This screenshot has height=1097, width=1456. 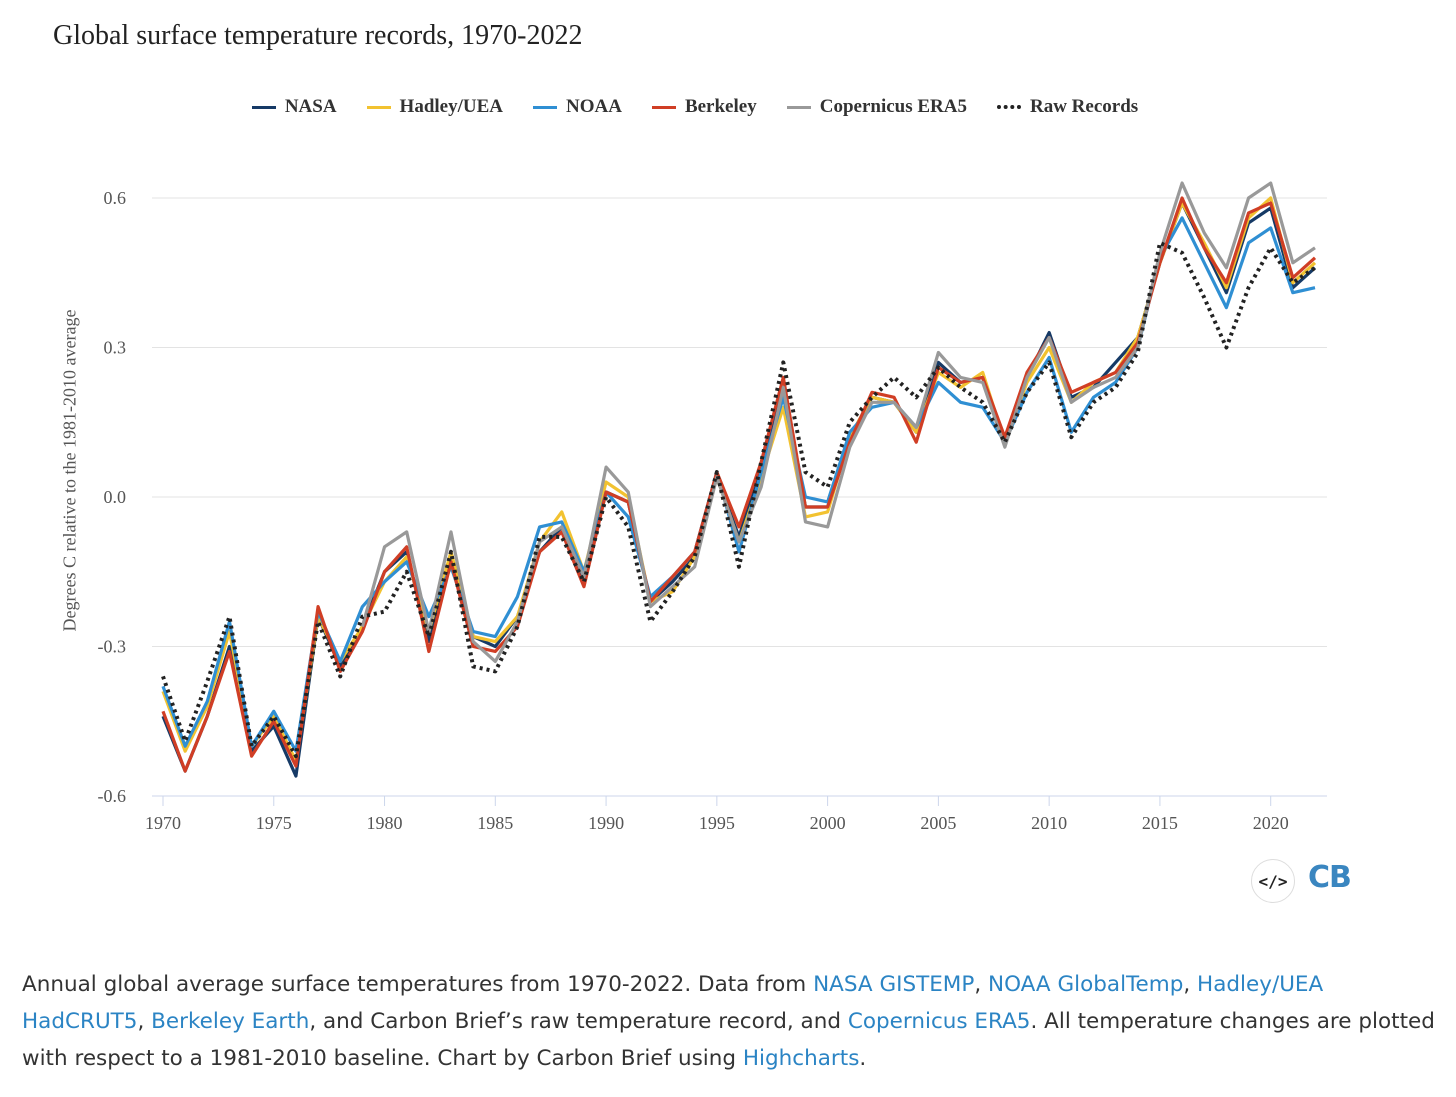 I want to click on legend-label: NOAA, so click(x=594, y=106).